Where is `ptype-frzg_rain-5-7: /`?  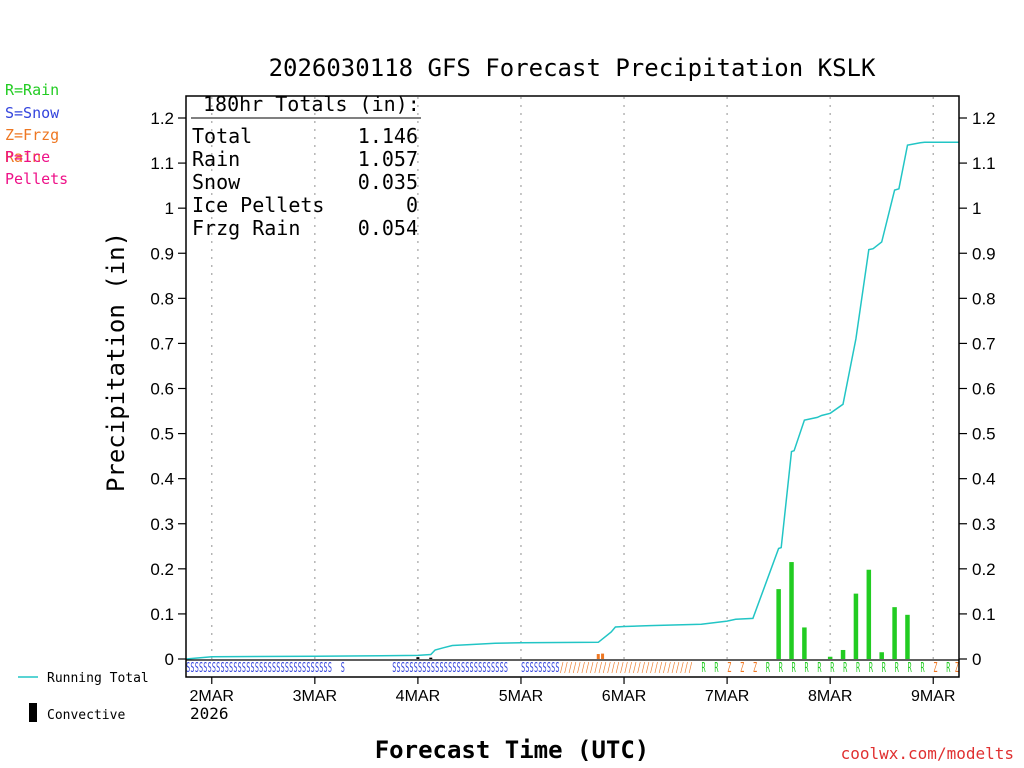 ptype-frzg_rain-5-7: / is located at coordinates (592, 668).